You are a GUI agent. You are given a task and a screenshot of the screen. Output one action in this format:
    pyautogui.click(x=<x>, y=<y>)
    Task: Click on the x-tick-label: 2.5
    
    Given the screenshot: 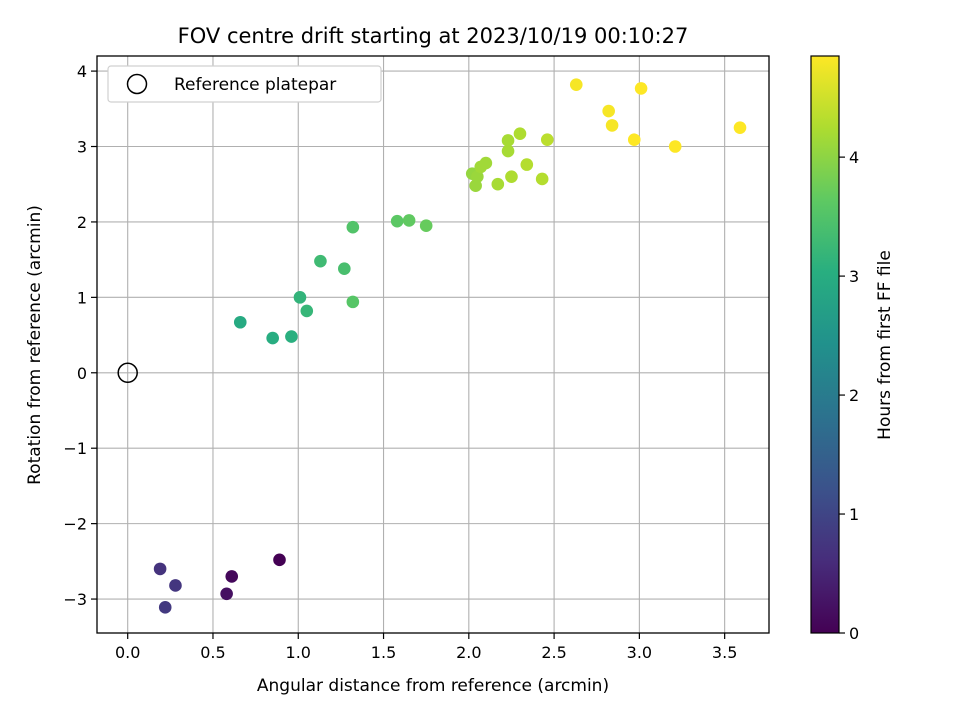 What is the action you would take?
    pyautogui.click(x=553, y=652)
    